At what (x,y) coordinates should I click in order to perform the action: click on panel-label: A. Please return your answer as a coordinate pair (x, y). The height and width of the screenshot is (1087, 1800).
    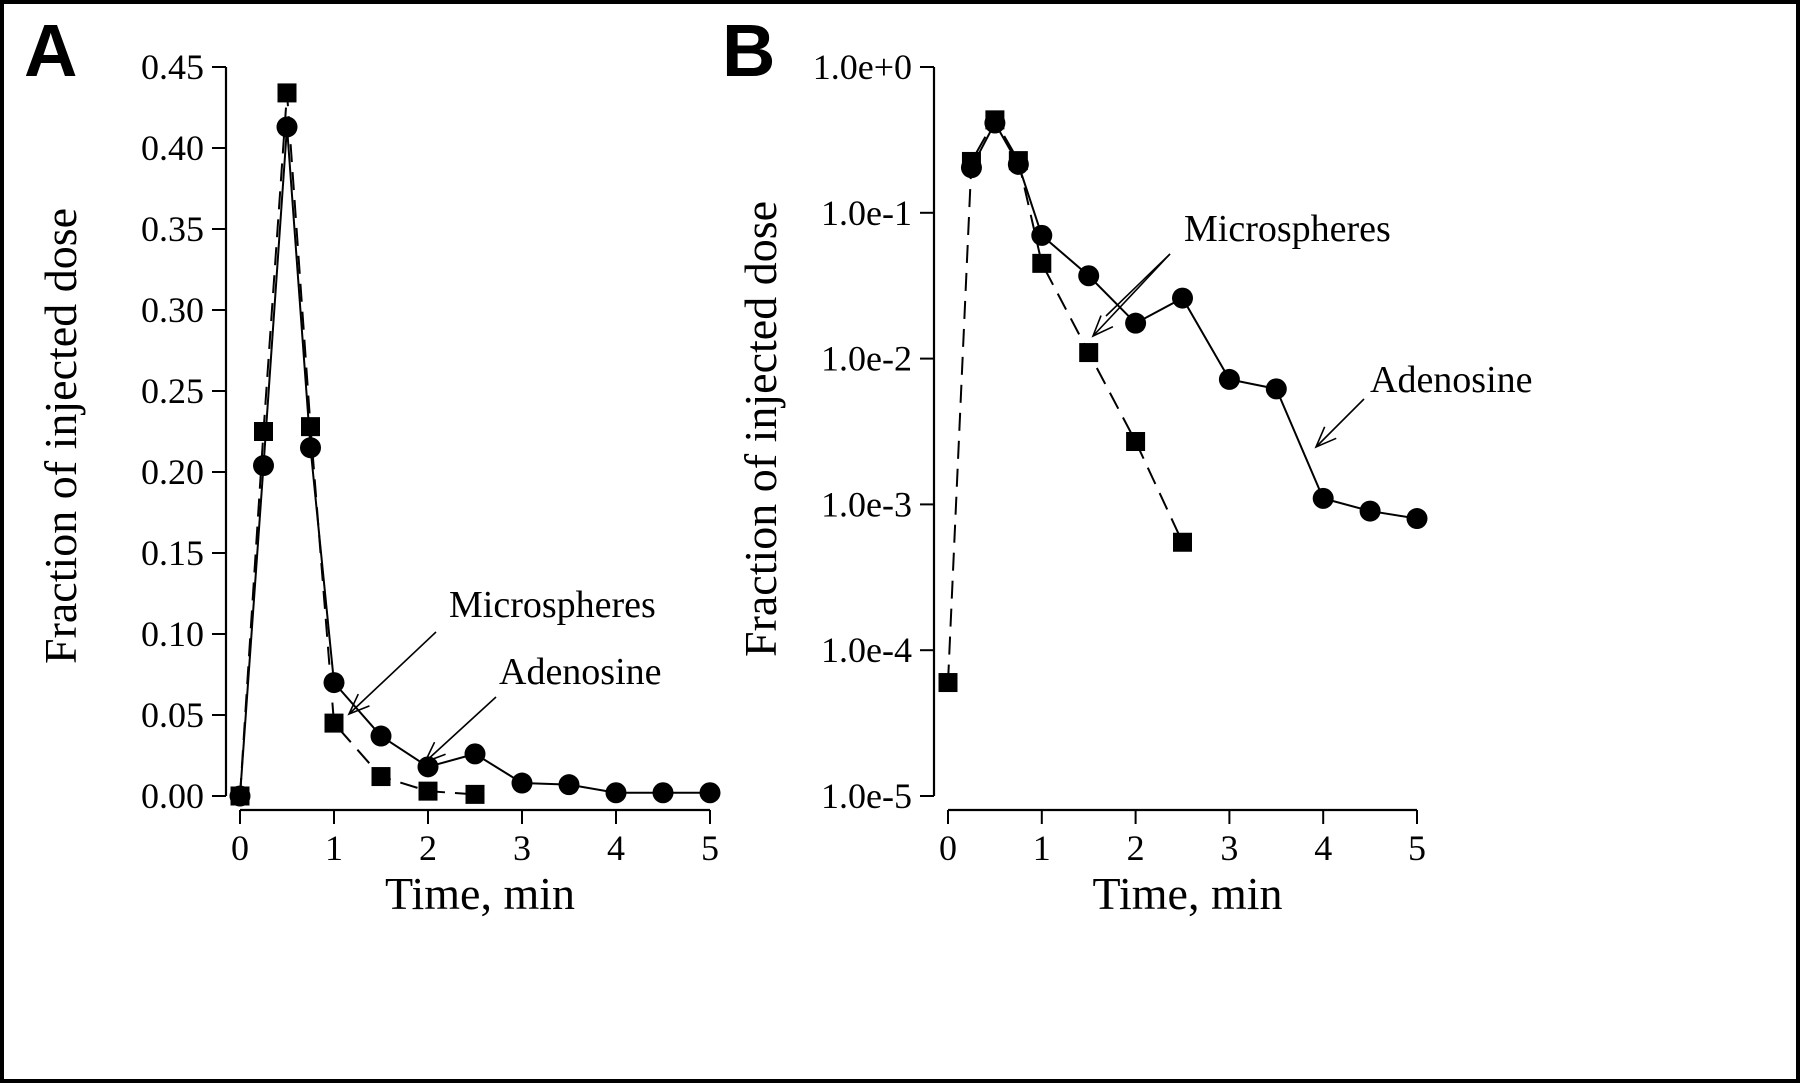
    Looking at the image, I should click on (50, 50).